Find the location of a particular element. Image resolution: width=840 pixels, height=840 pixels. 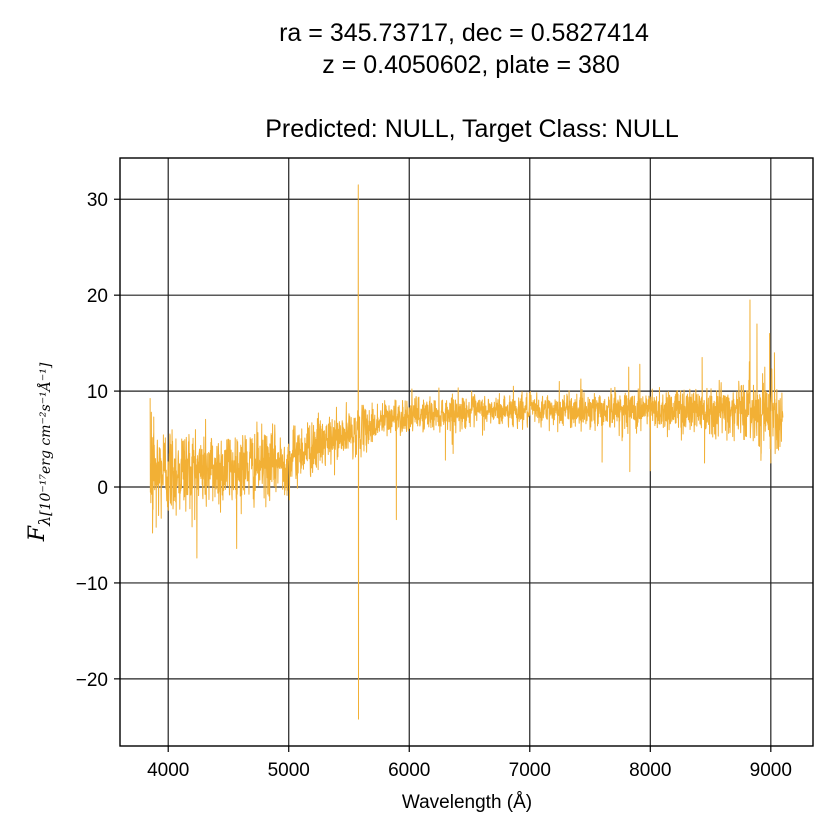

y-tick-label: 20 is located at coordinates (97, 296).